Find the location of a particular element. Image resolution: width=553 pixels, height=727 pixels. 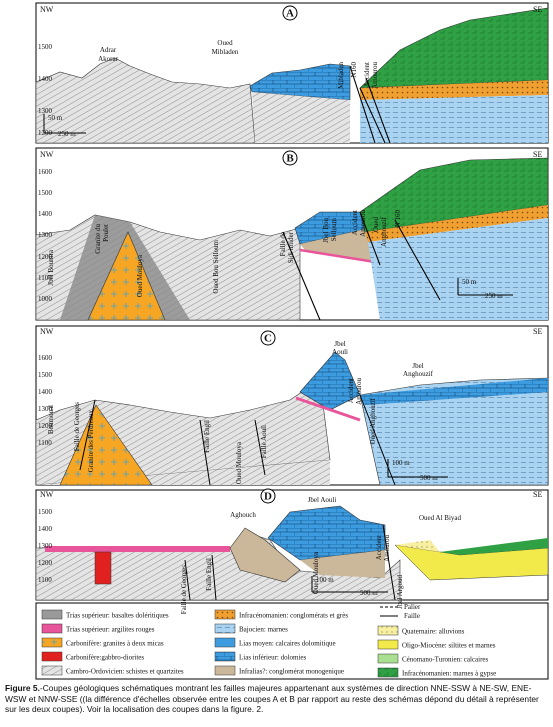

place-label: N 160 is located at coordinates (398, 219).